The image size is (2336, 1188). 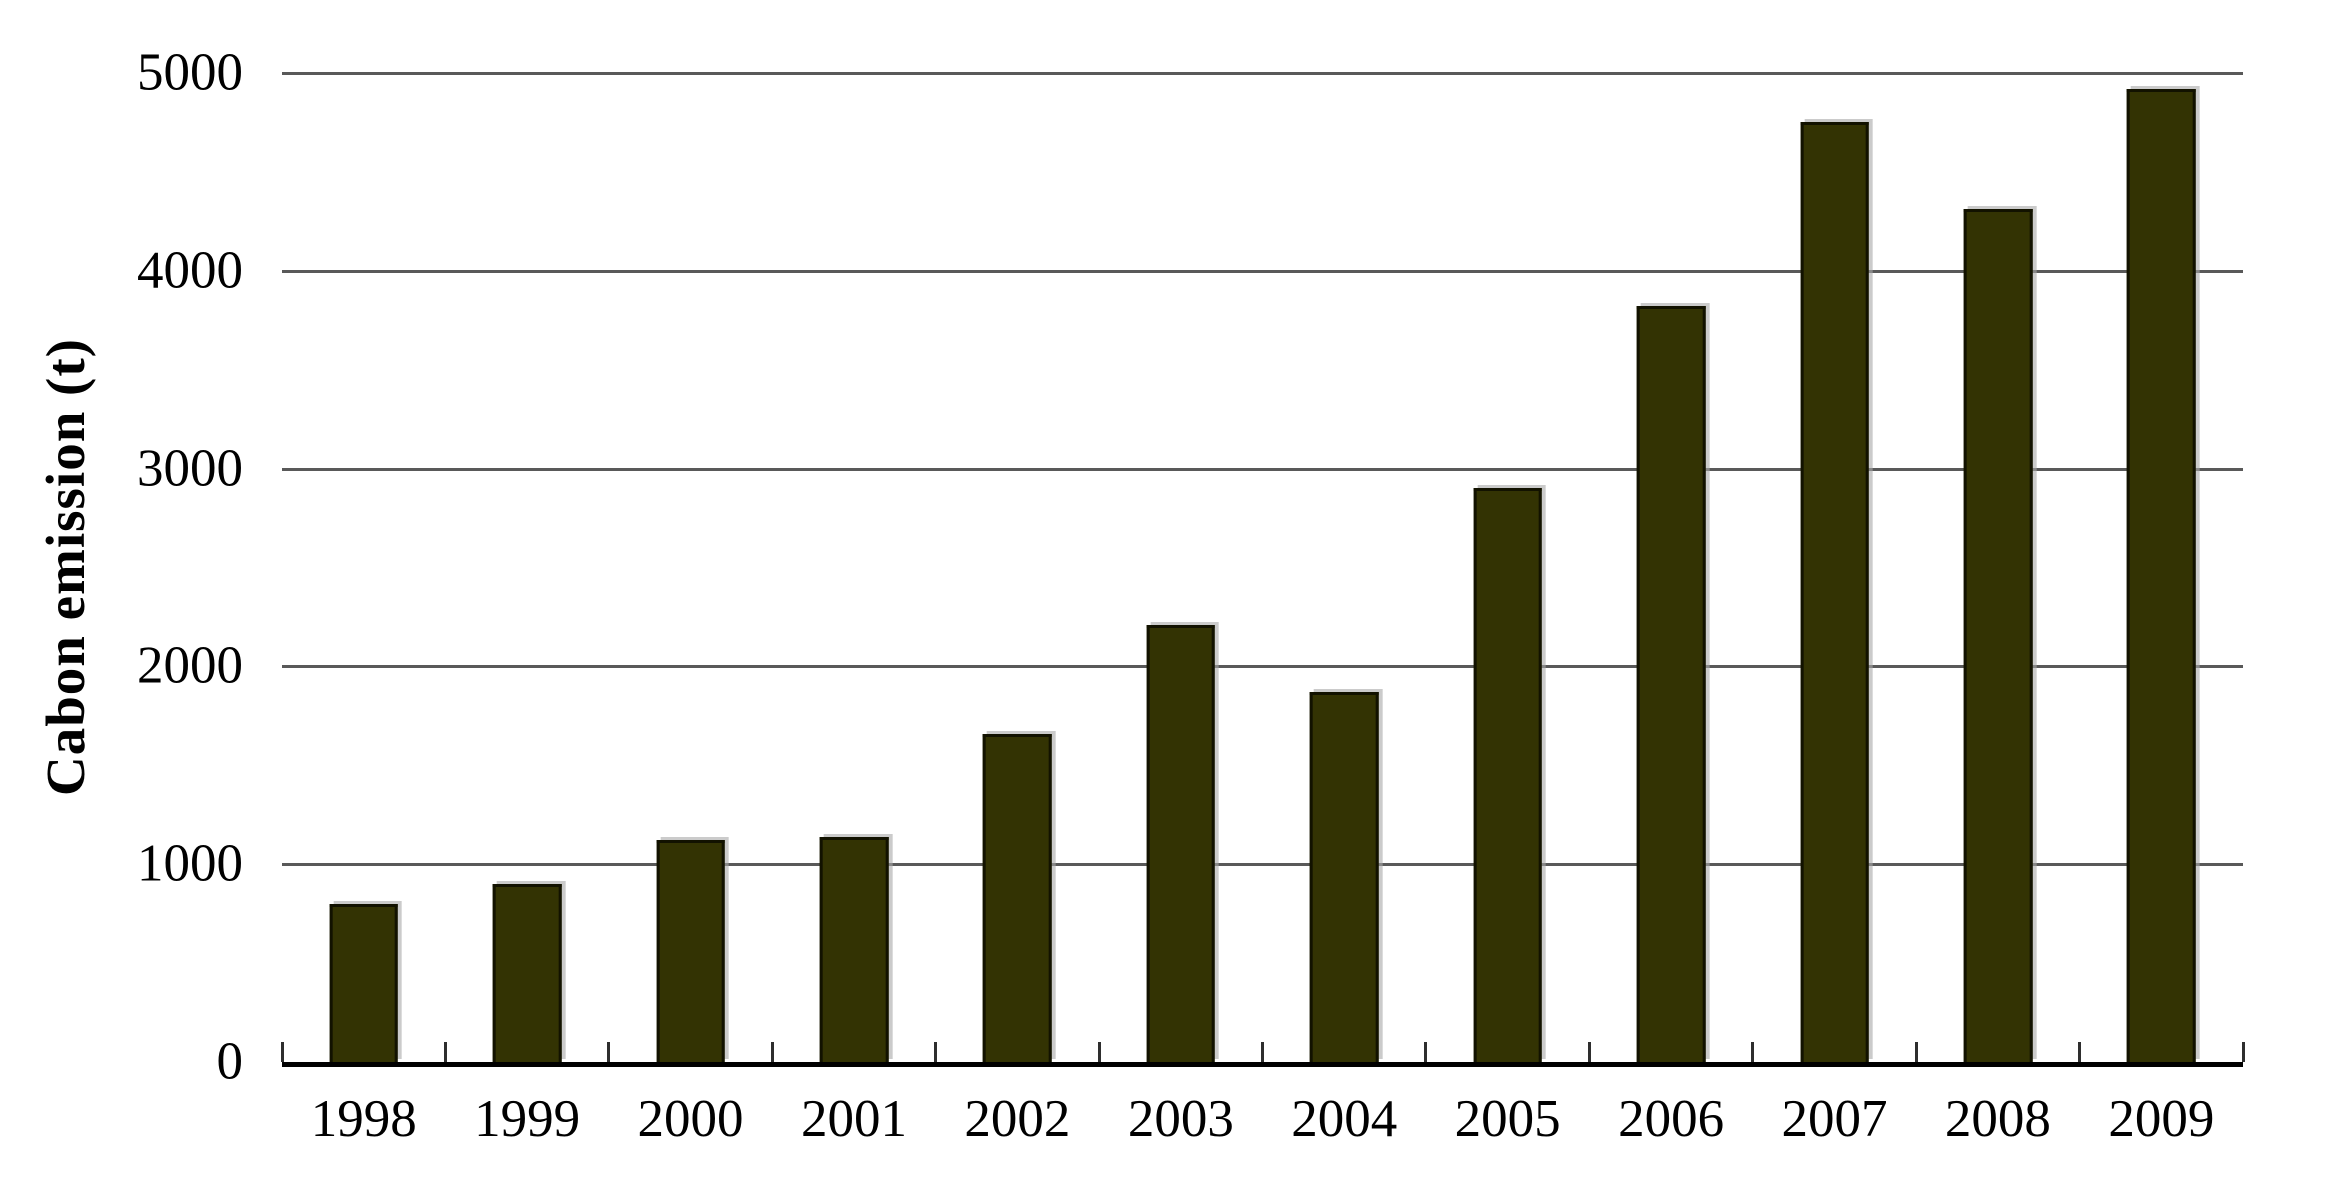 What do you see at coordinates (1997, 1119) in the screenshot?
I see `x-axis-label-2008: 2008` at bounding box center [1997, 1119].